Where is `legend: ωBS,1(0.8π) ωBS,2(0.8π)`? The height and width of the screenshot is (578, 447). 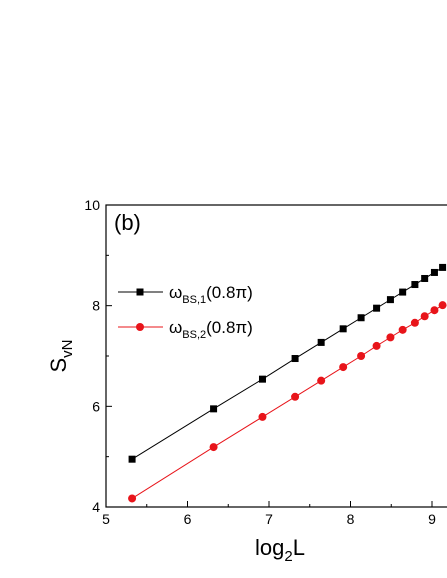 legend: ωBS,1(0.8π) ωBS,2(0.8π) is located at coordinates (185, 312).